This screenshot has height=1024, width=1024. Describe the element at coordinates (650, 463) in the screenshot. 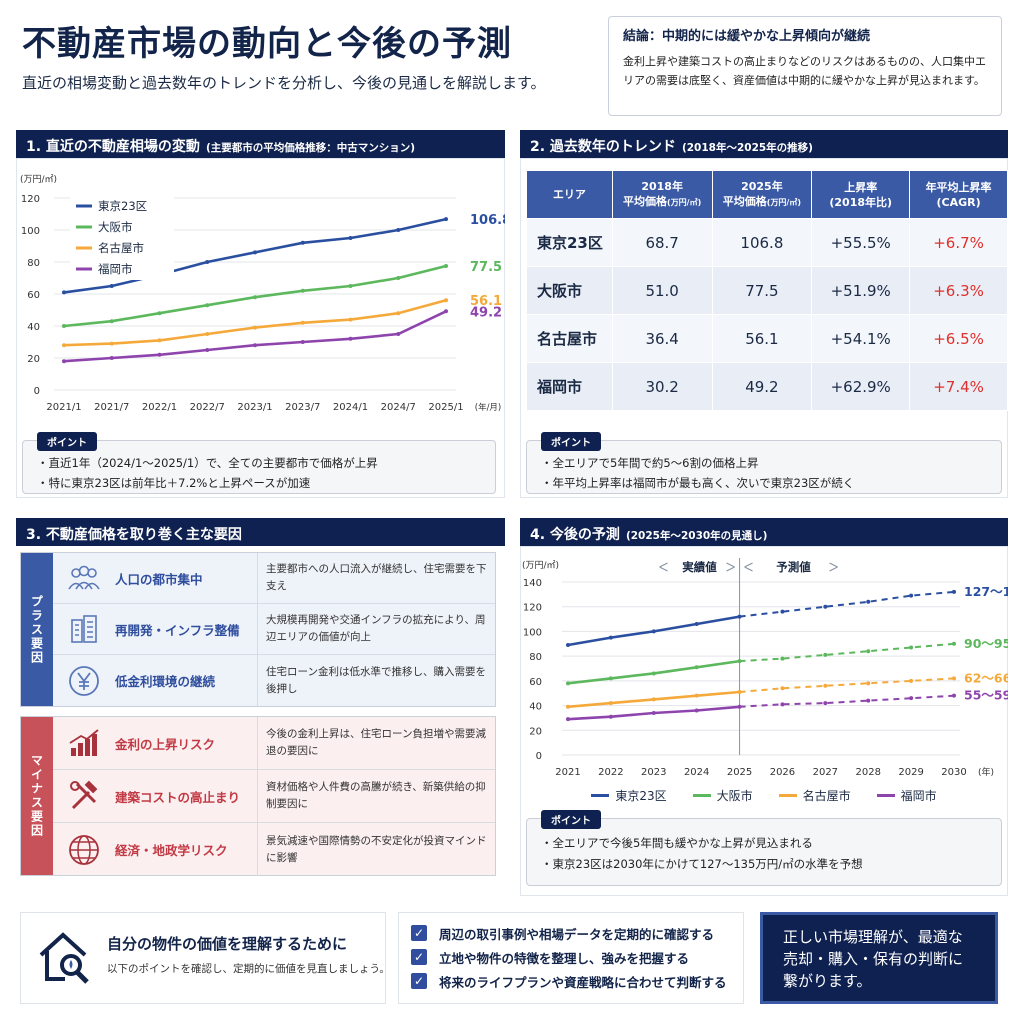

I see `point-item: ・全エリアで5年間で約5～6割の価格上昇` at that location.